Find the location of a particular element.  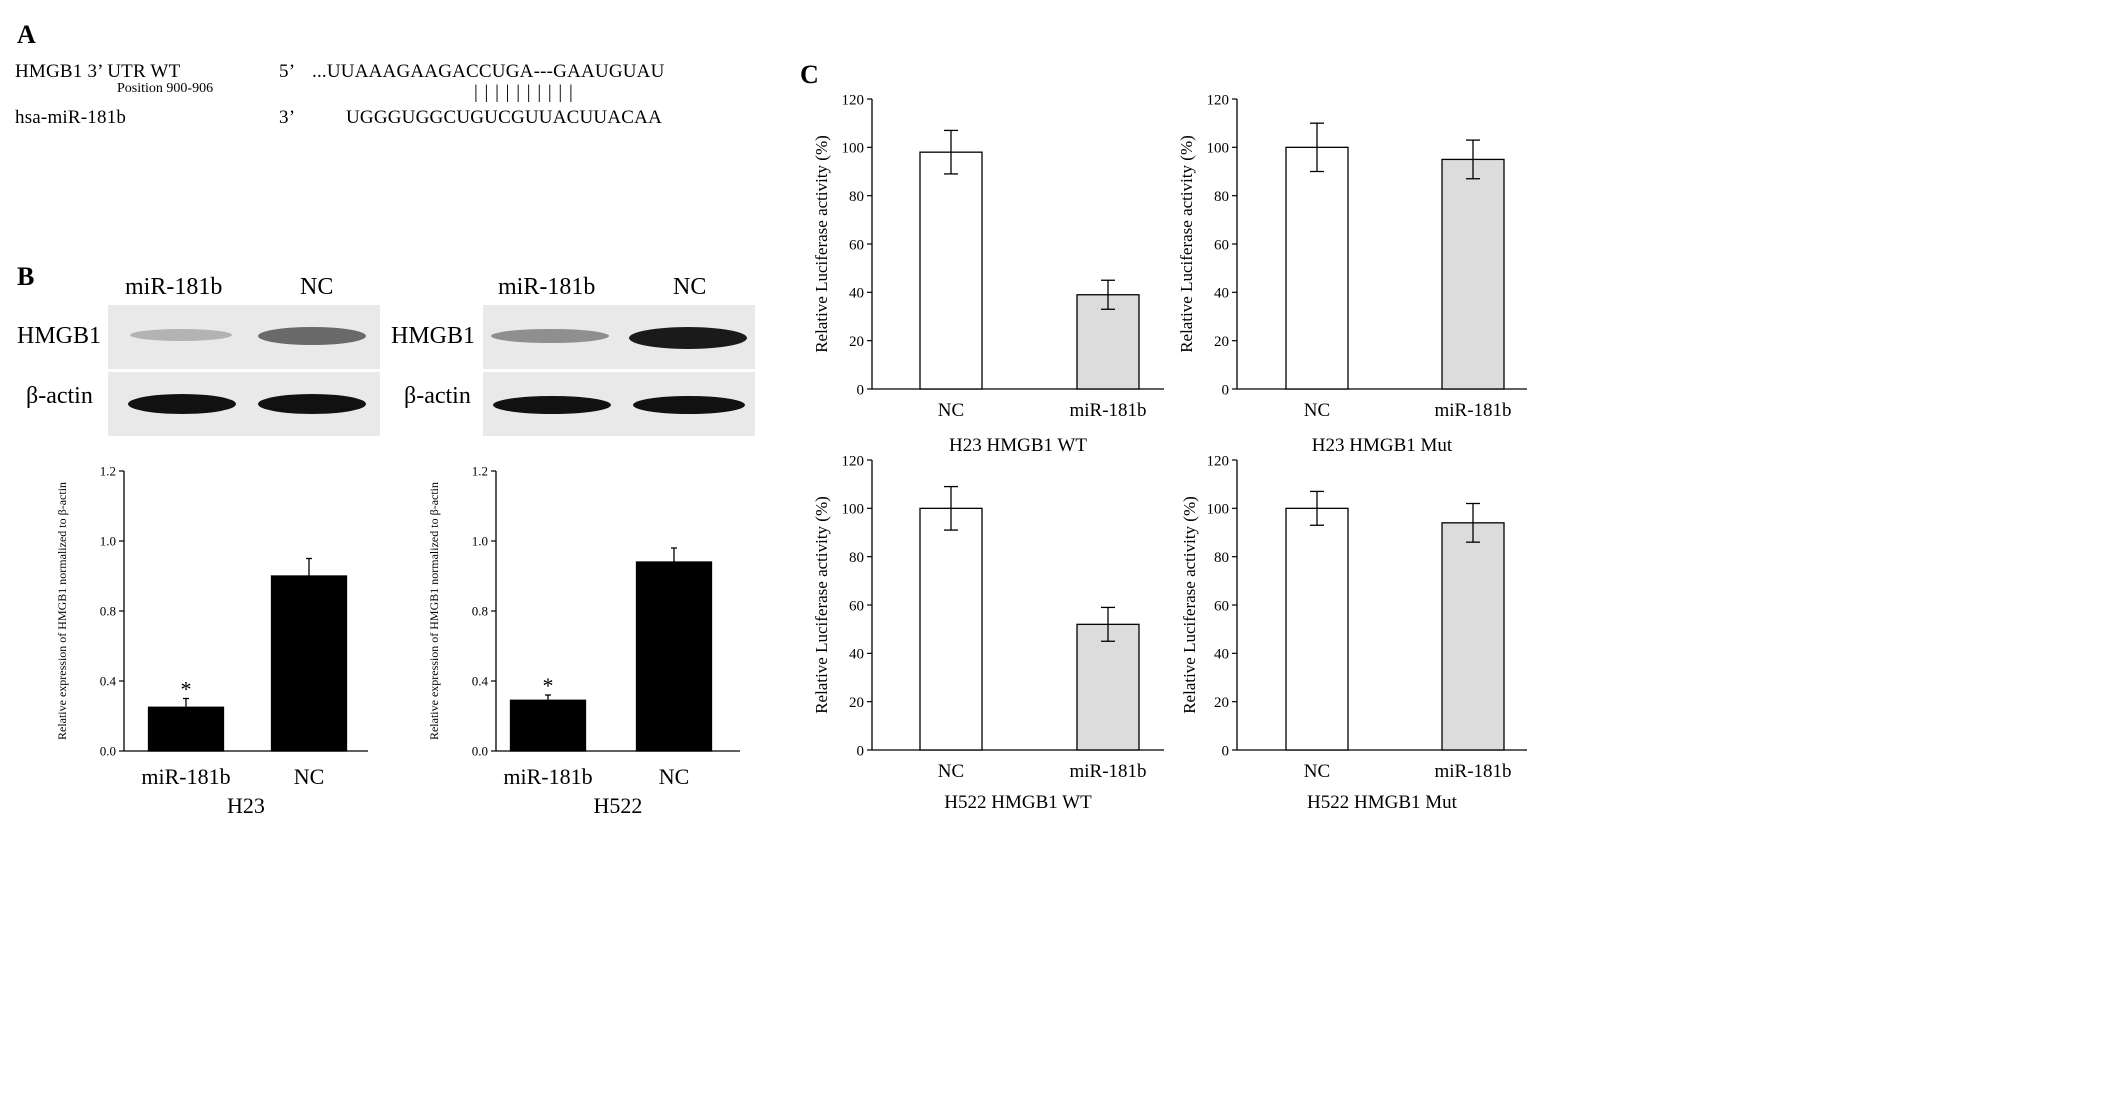

chart6-ytick-label: 120 is located at coordinates (1218, 461).